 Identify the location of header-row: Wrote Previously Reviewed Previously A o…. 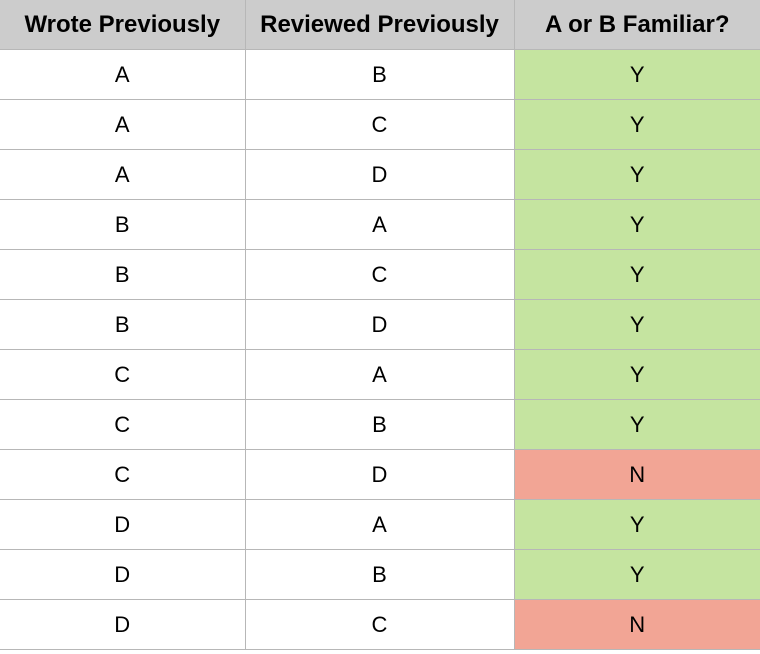
(380, 25).